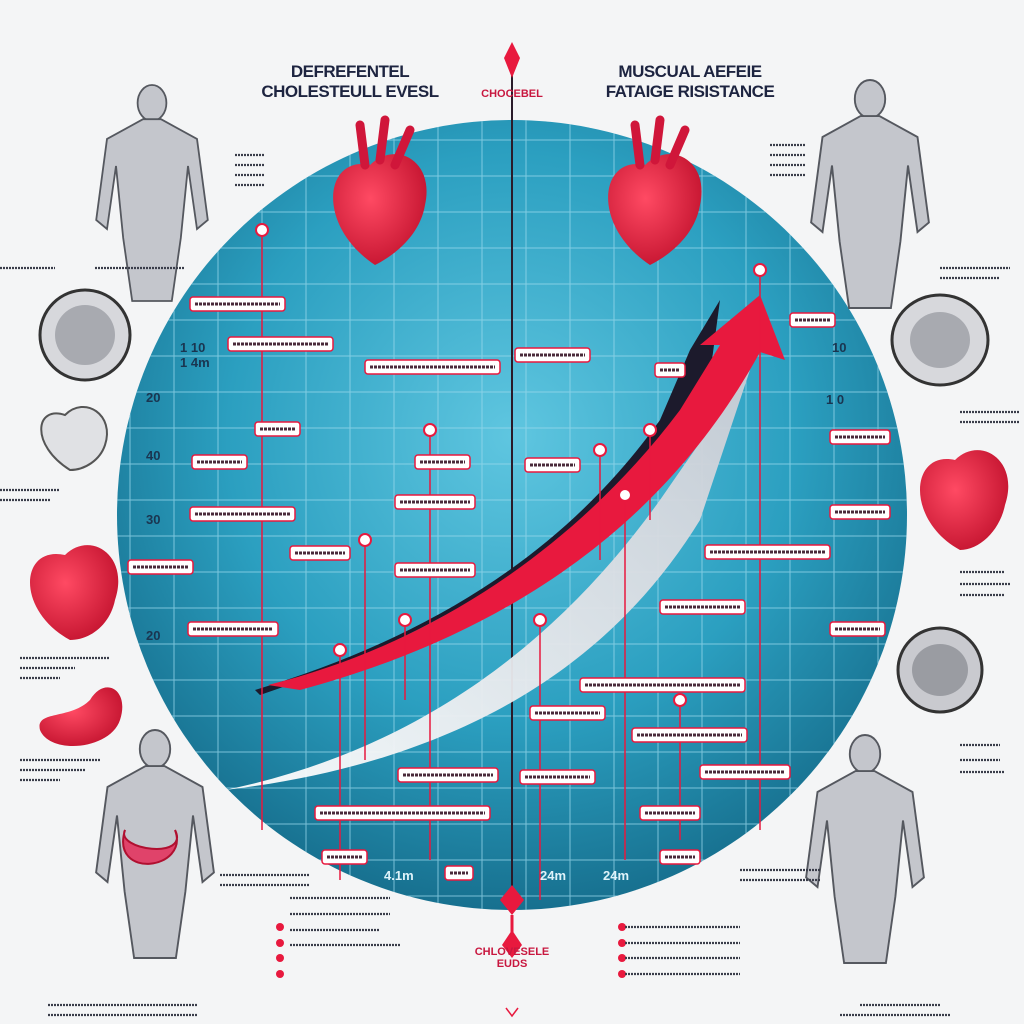 This screenshot has width=1024, height=1024. I want to click on title-left: DEFREFENTEL CHOLESTEULL EVESL, so click(350, 81).